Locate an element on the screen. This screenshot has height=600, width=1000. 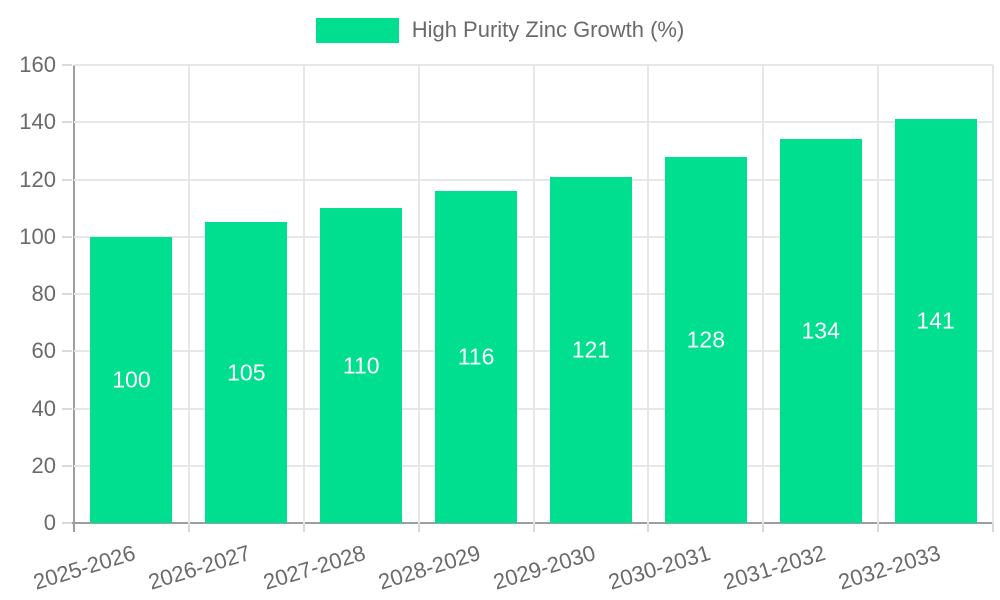
bar-value-label: 141 is located at coordinates (935, 320).